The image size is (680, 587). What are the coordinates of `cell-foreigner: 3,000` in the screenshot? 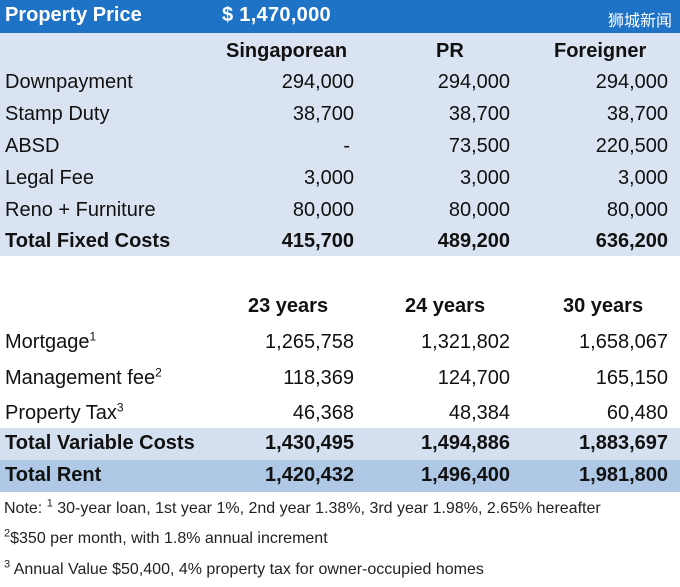 It's located at (642, 178).